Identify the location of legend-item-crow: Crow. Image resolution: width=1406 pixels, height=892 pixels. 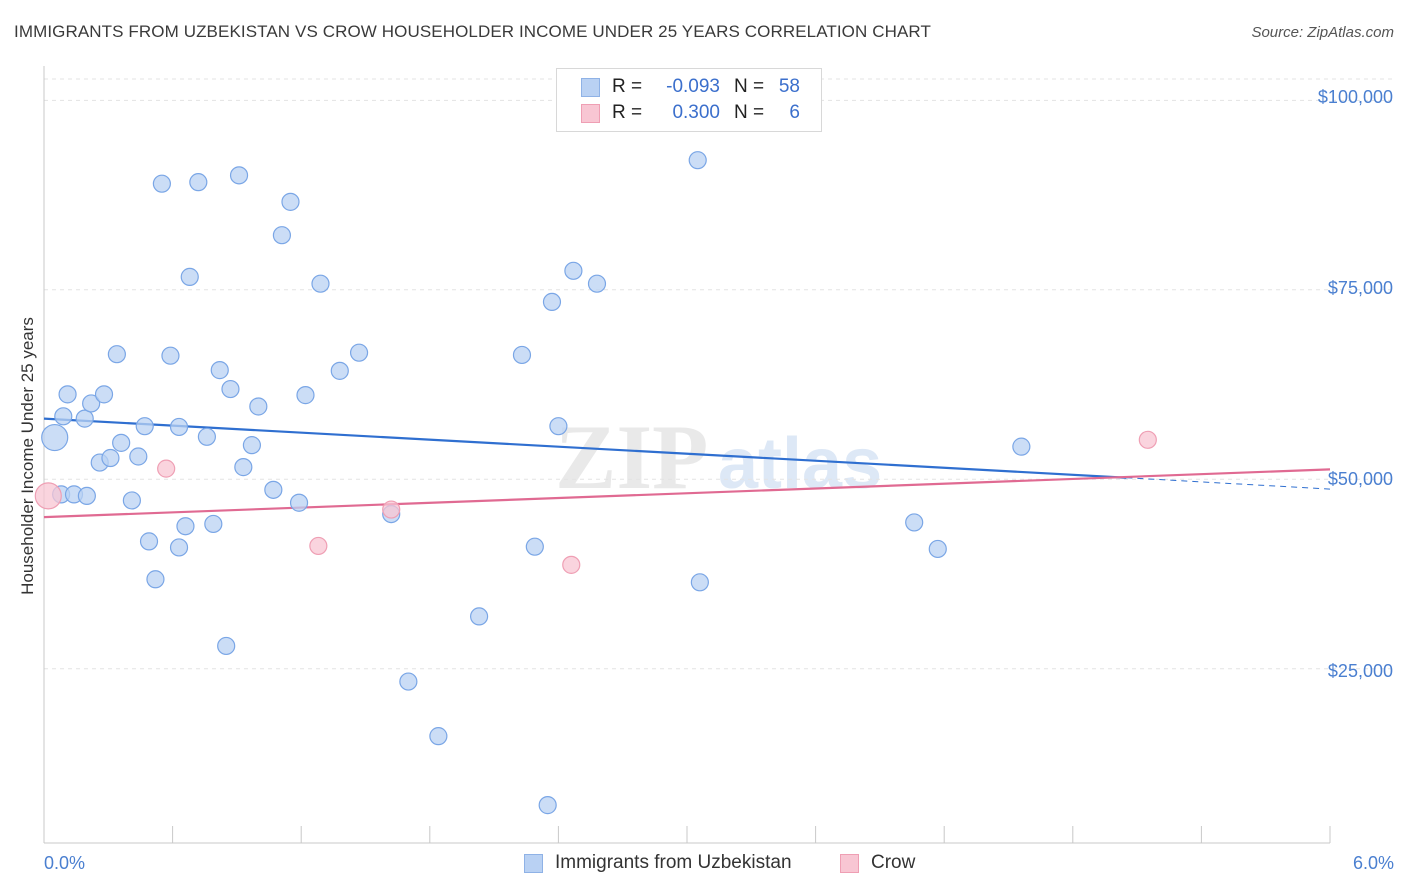
(877, 863).